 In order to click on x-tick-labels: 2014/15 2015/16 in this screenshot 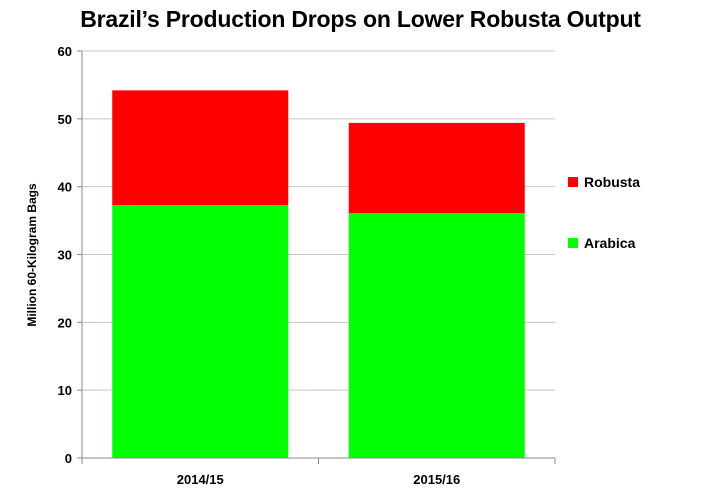, I will do `click(319, 479)`.